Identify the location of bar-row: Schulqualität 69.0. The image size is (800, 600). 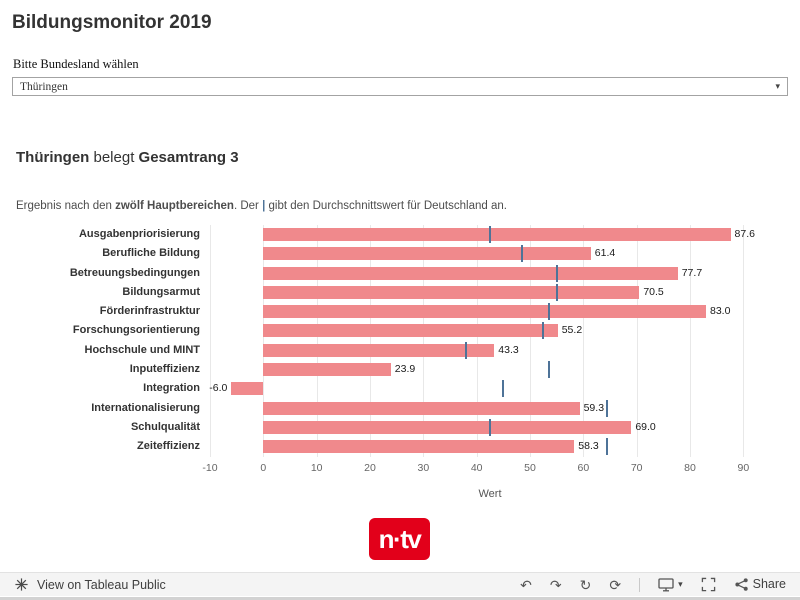
(400, 427).